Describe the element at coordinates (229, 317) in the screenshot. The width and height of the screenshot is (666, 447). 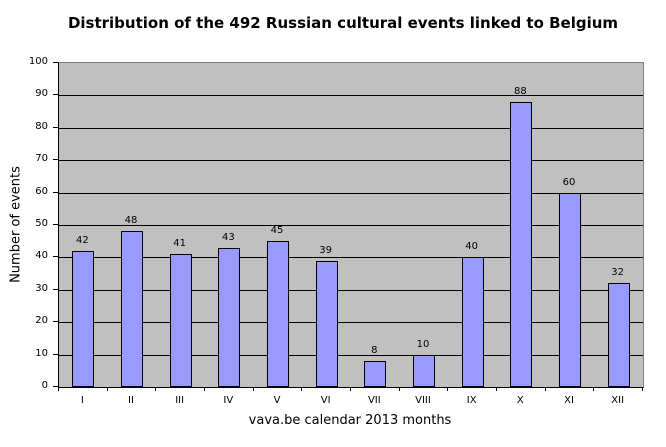
I see `bar-IV` at that location.